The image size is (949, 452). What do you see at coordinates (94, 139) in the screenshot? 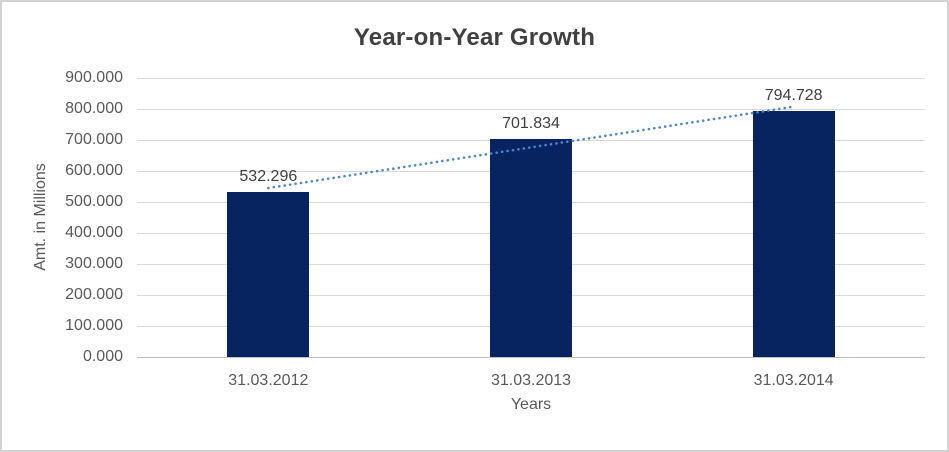
I see `y-tick-label: 700.000` at bounding box center [94, 139].